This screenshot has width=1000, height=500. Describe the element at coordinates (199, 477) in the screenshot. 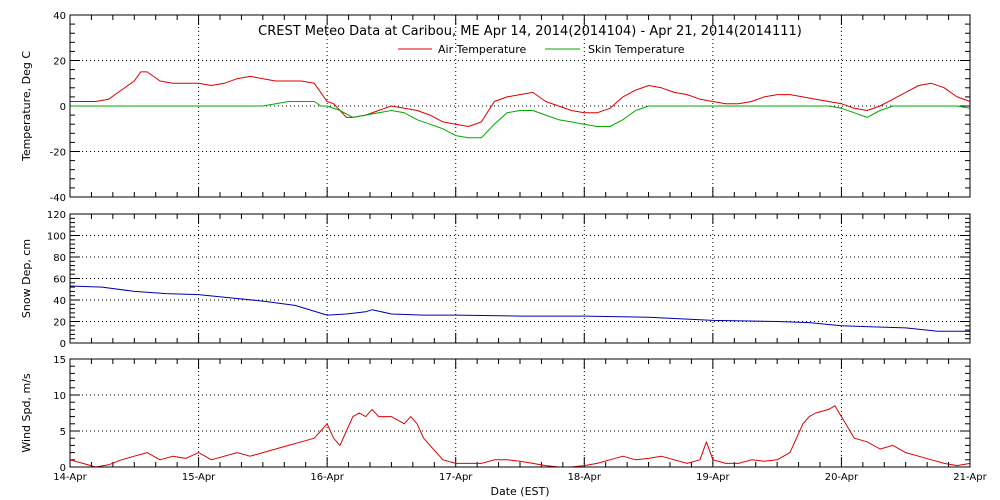

I see `xtick-label: 15-Apr` at that location.